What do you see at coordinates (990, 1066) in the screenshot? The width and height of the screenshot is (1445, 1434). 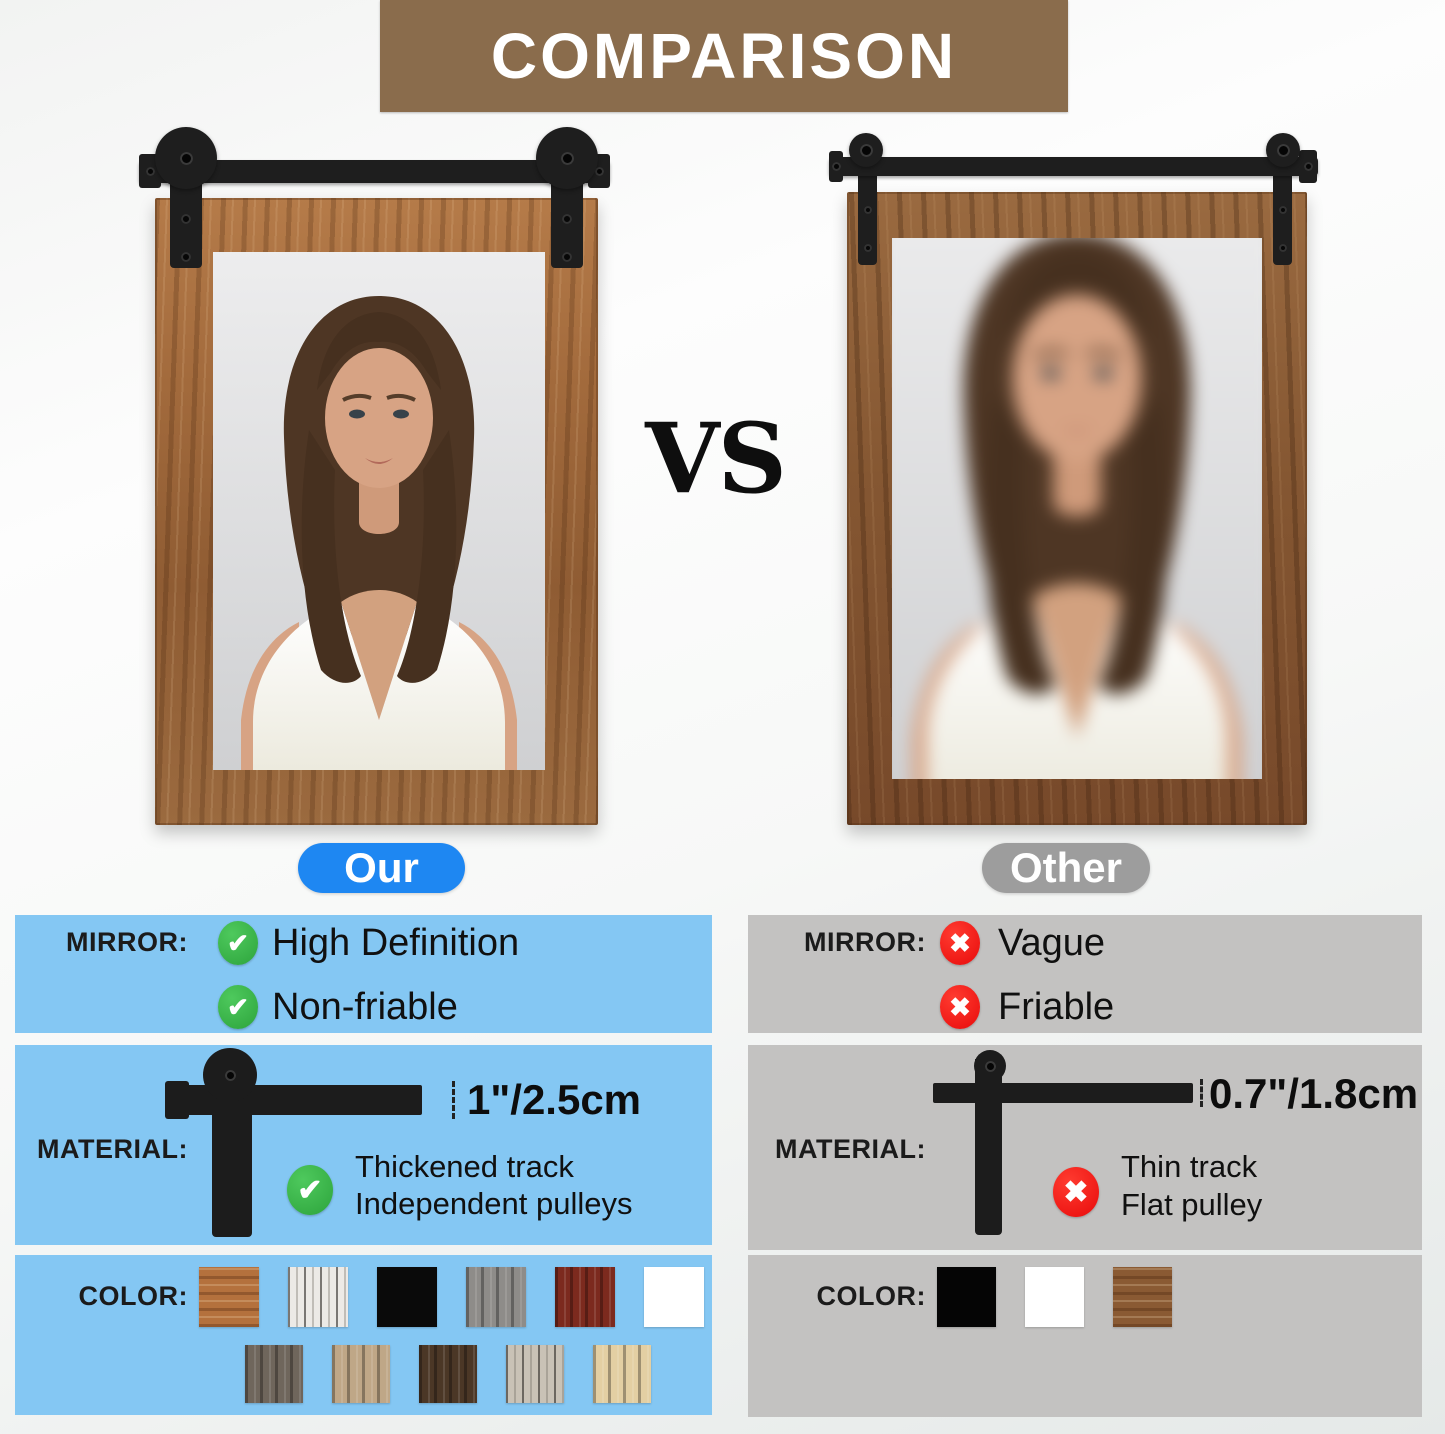 I see `track-pulley-flat` at bounding box center [990, 1066].